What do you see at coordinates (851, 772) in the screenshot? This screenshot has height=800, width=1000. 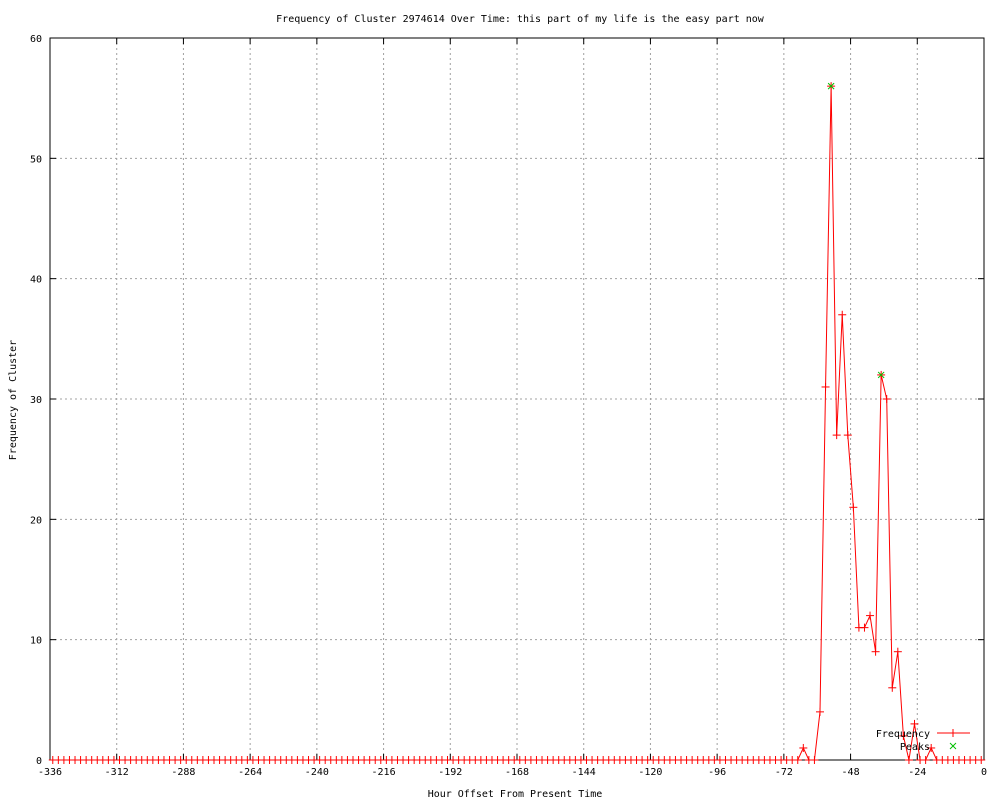 I see `x-tick-label: -48` at bounding box center [851, 772].